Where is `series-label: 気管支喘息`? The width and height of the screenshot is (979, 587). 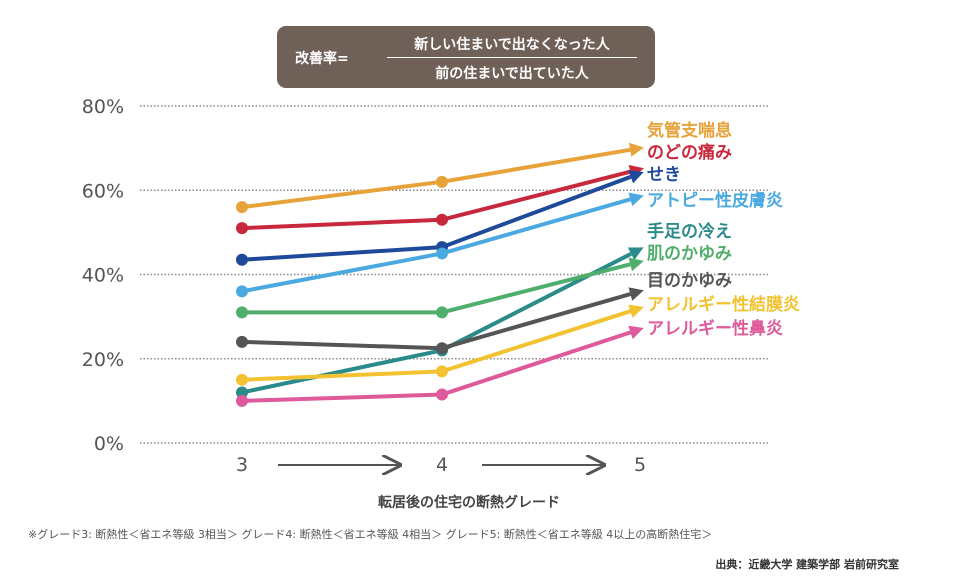 series-label: 気管支喘息 is located at coordinates (689, 130).